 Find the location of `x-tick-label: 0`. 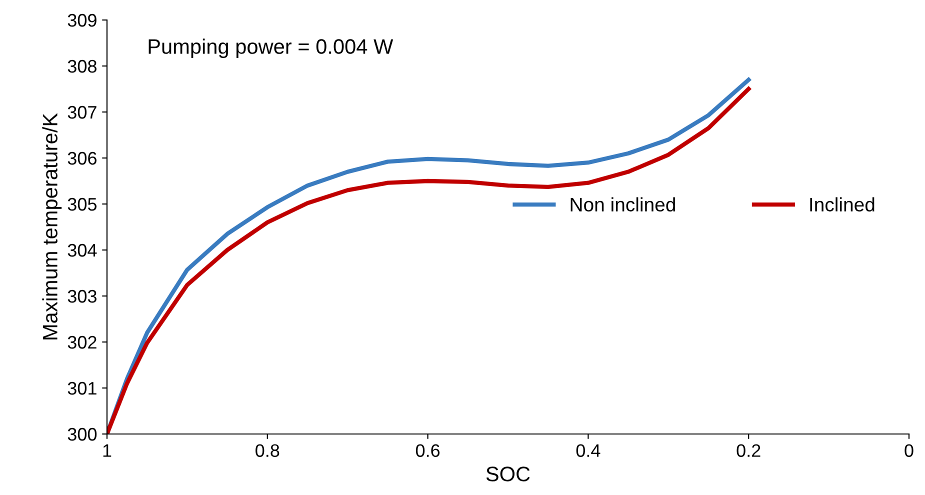

x-tick-label: 0 is located at coordinates (909, 450).